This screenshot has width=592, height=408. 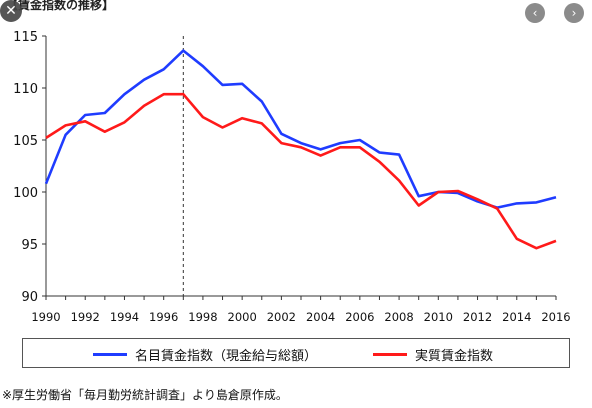 What do you see at coordinates (535, 13) in the screenshot?
I see `prev-icon: ‹` at bounding box center [535, 13].